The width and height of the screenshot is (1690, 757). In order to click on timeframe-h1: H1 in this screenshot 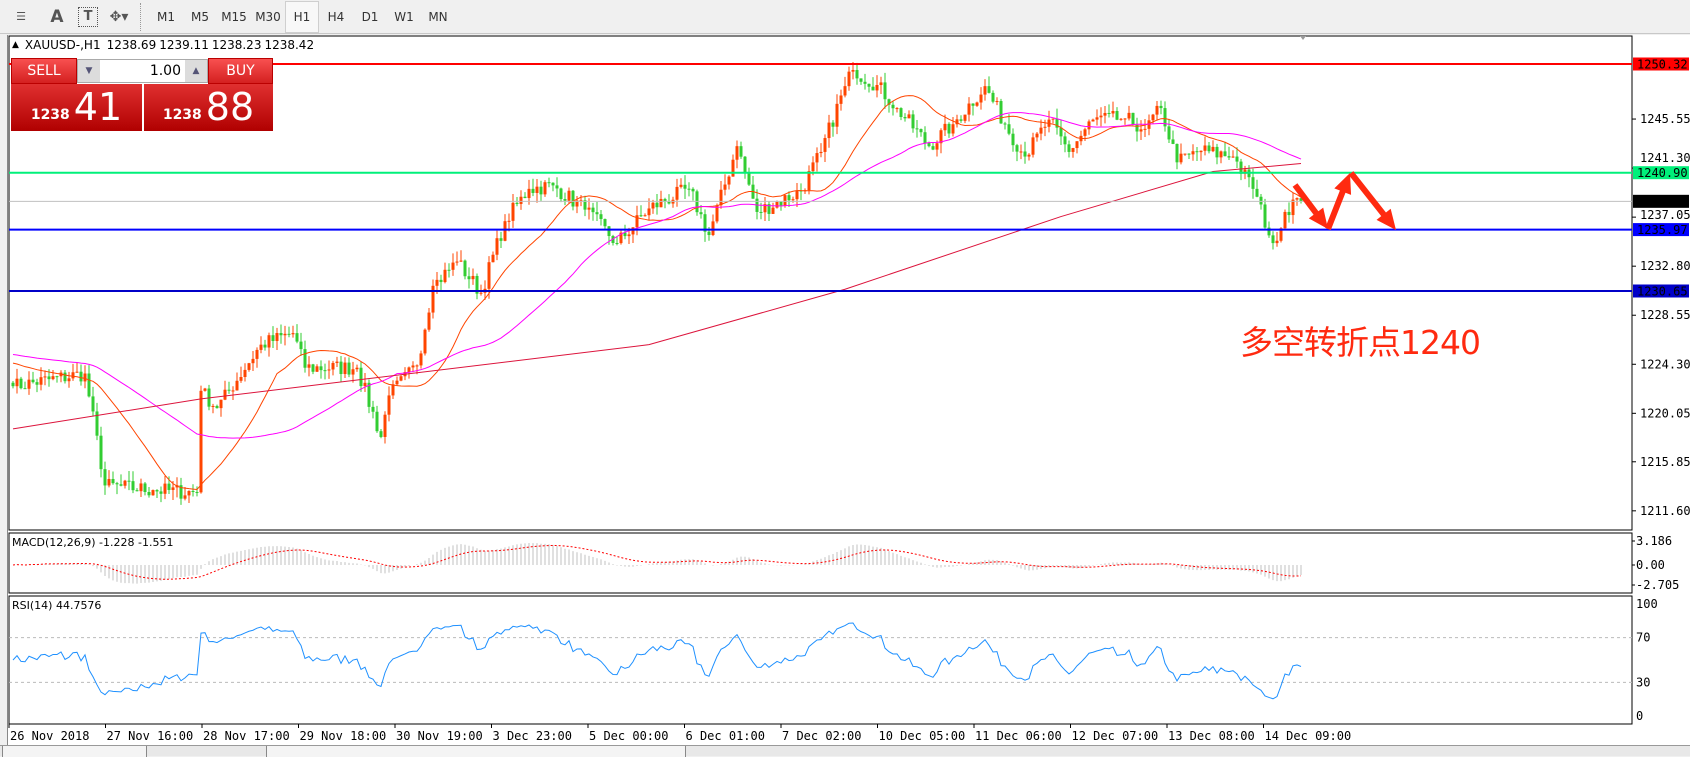, I will do `click(302, 16)`.